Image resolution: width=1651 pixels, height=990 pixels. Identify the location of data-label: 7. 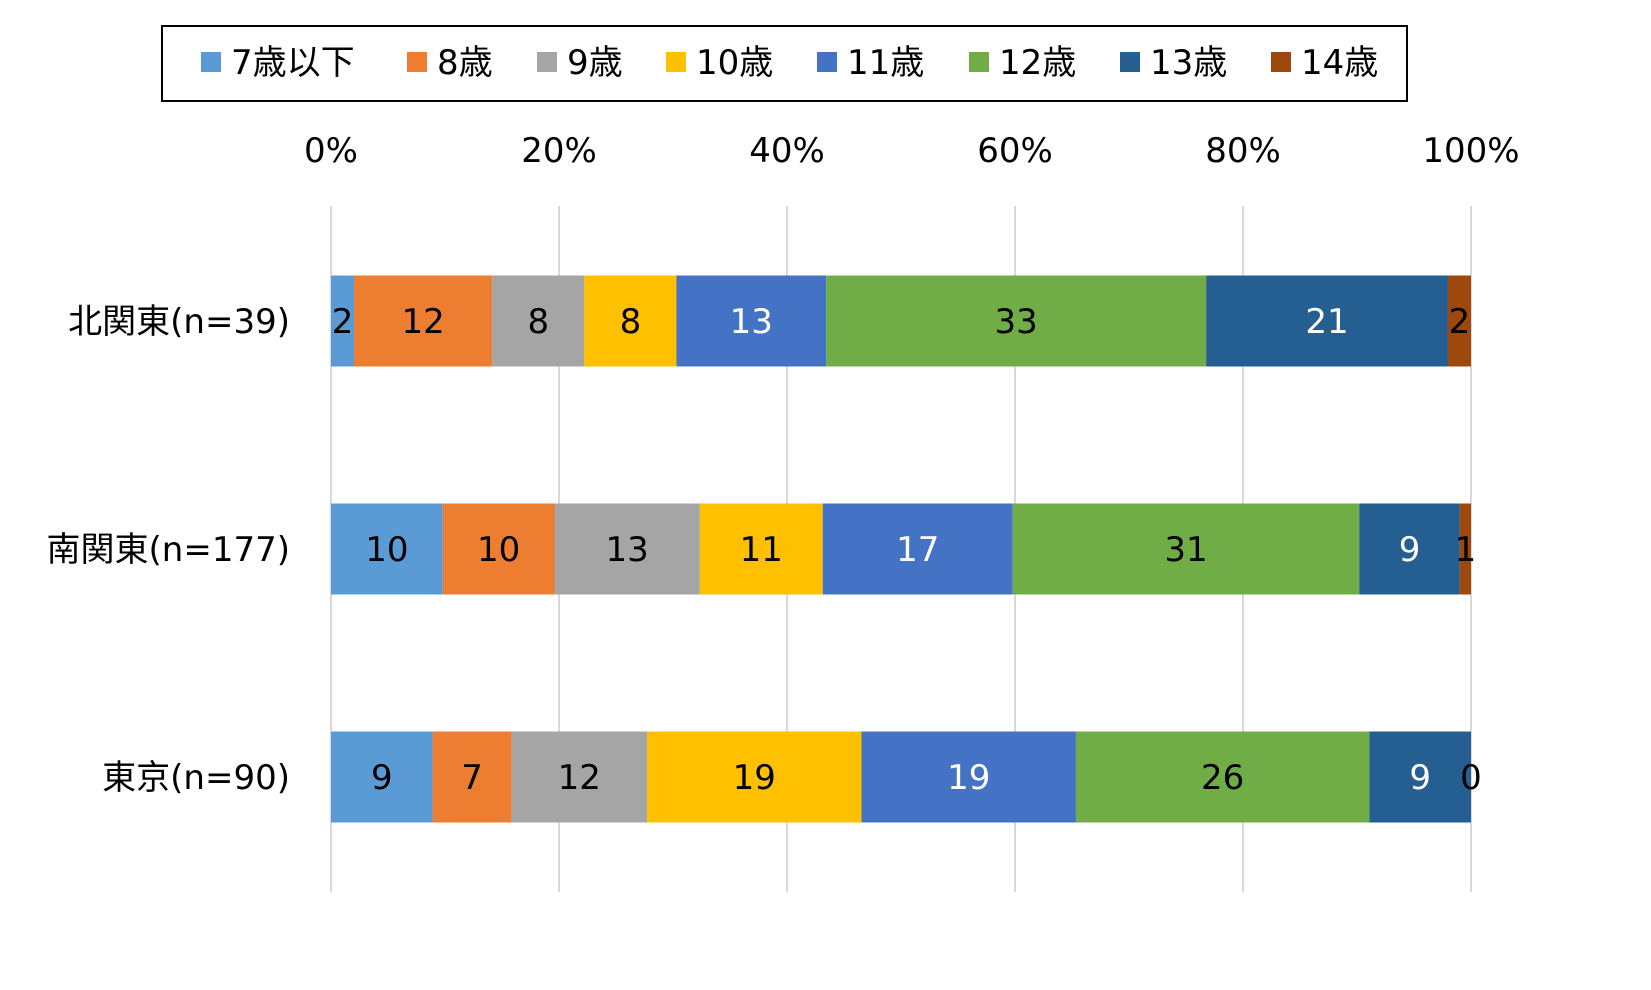
(472, 778).